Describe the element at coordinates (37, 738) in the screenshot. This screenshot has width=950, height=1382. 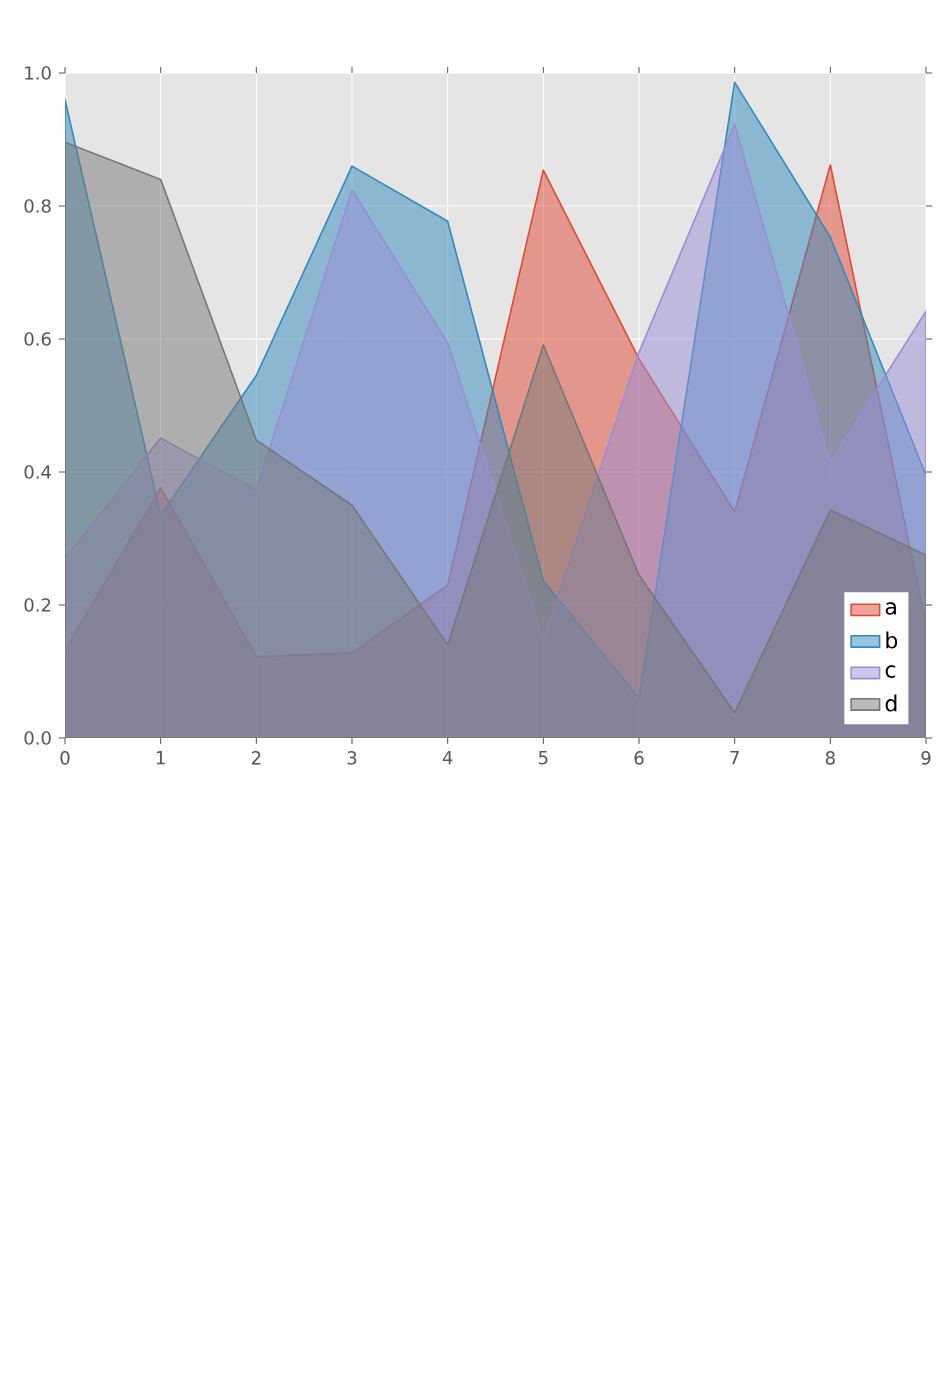
I see `y-tick-label: 0.0` at that location.